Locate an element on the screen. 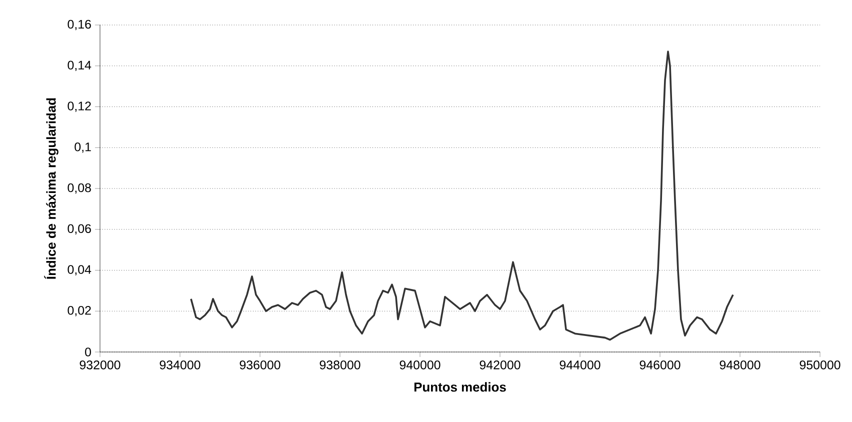 Image resolution: width=852 pixels, height=422 pixels. y-tick-label: 0,08 is located at coordinates (79, 188).